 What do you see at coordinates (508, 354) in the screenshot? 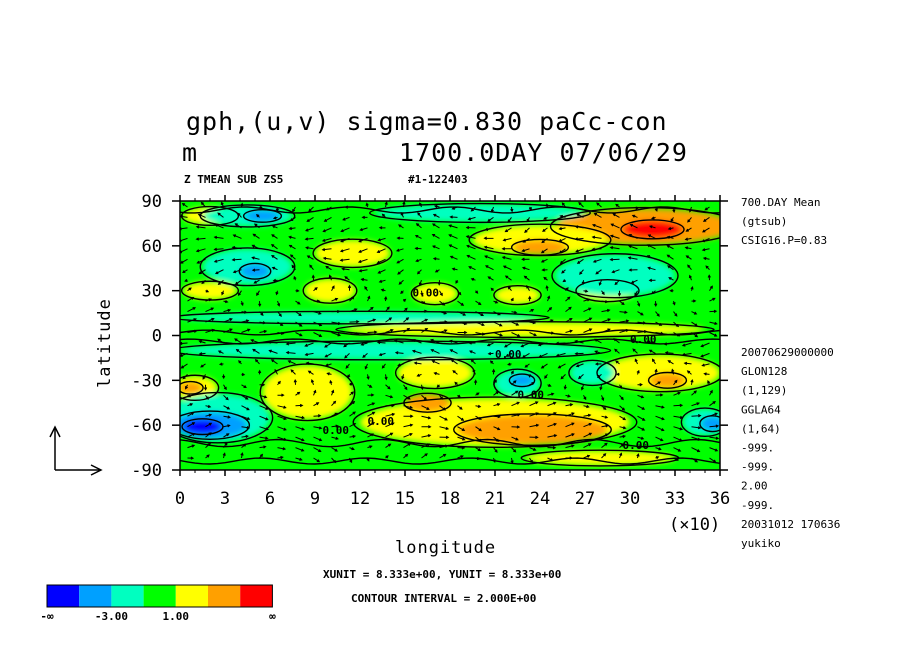
I see `contour-label-3: 0.00` at bounding box center [508, 354].